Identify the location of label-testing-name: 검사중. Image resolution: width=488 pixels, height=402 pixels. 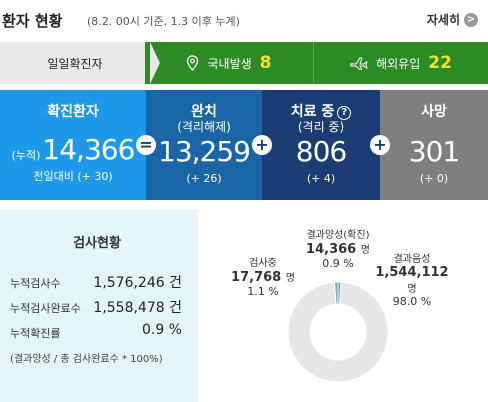
(263, 263).